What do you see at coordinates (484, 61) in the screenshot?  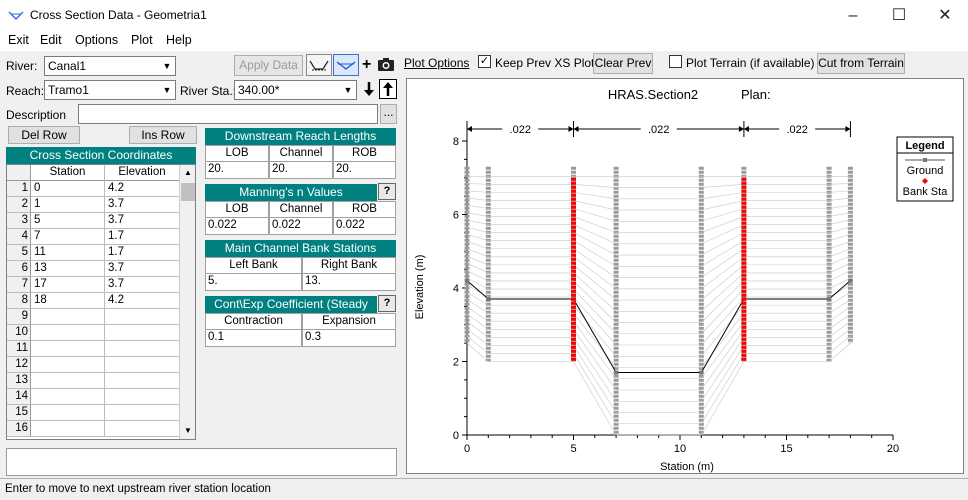 I see `keep-prev-checkbox: ✓` at bounding box center [484, 61].